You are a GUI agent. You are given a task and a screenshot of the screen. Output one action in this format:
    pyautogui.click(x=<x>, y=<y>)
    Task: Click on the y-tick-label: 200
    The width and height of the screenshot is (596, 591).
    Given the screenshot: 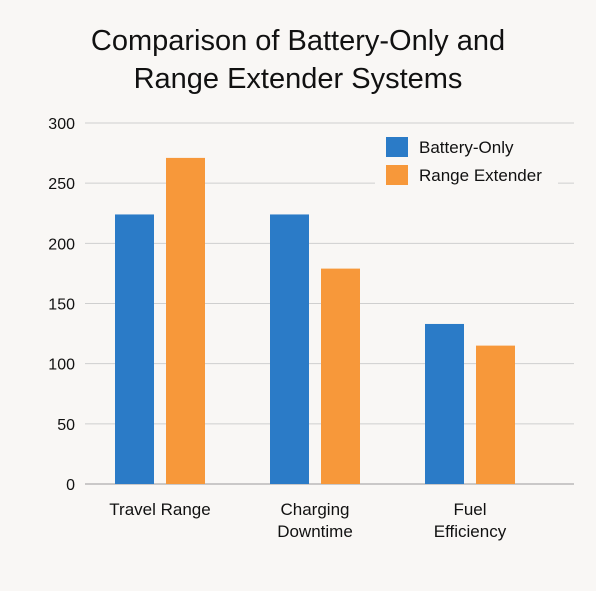 What is the action you would take?
    pyautogui.click(x=61, y=244)
    